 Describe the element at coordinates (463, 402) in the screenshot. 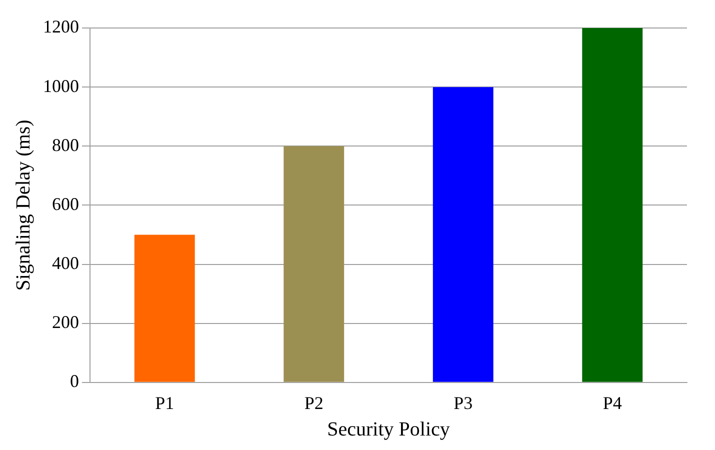

I see `x-tick-label: P3` at that location.